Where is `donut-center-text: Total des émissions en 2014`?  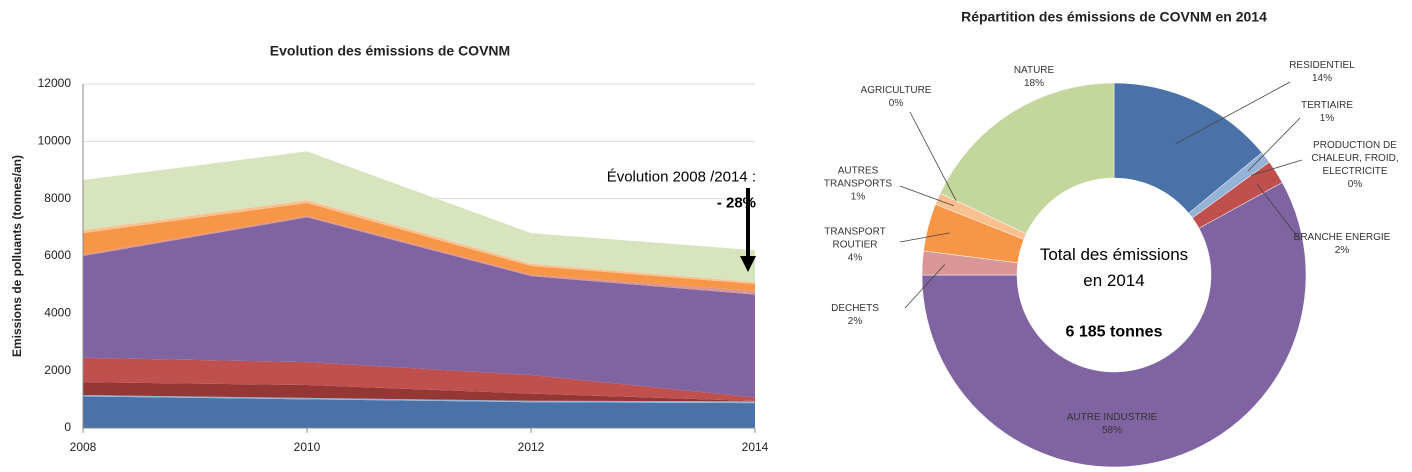
donut-center-text: Total des émissions en 2014 is located at coordinates (1114, 267).